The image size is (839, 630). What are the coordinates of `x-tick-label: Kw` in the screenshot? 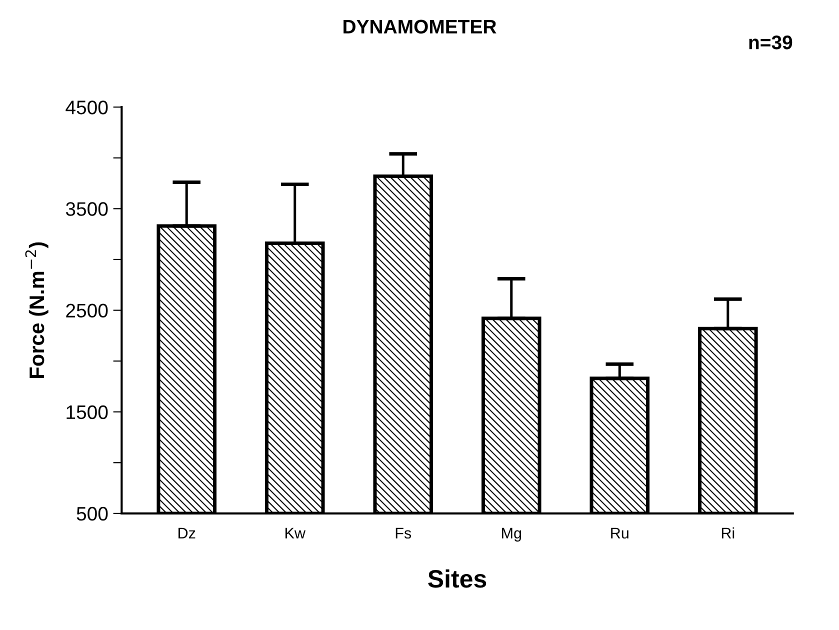 It's located at (296, 533).